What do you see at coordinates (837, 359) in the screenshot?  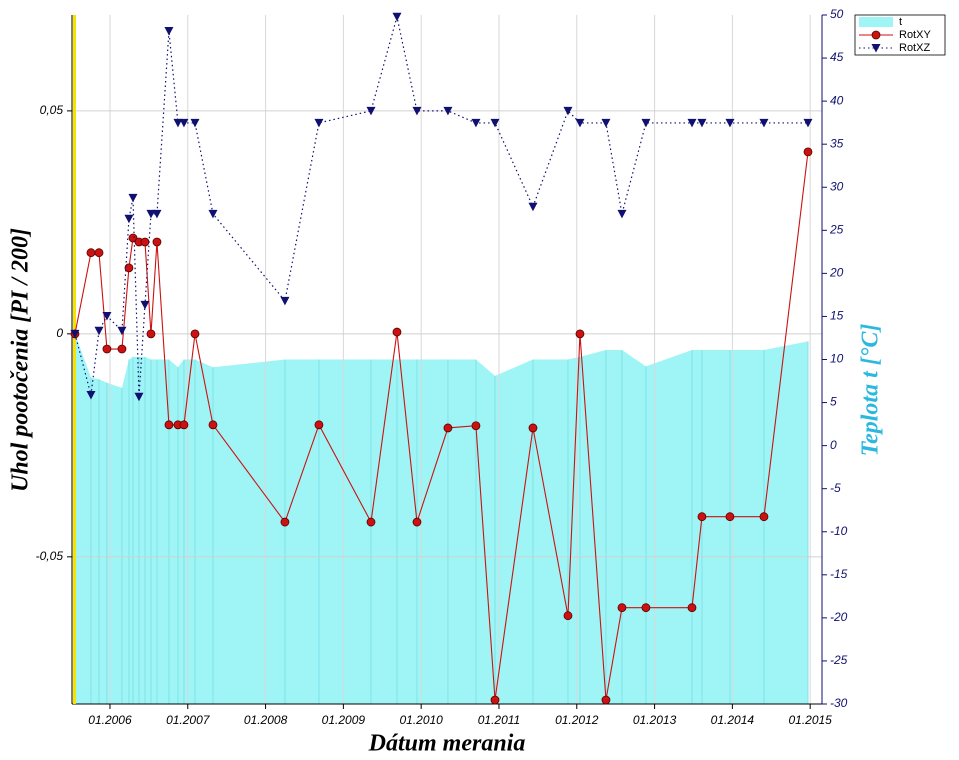 I see `y2-tick-label: 10` at bounding box center [837, 359].